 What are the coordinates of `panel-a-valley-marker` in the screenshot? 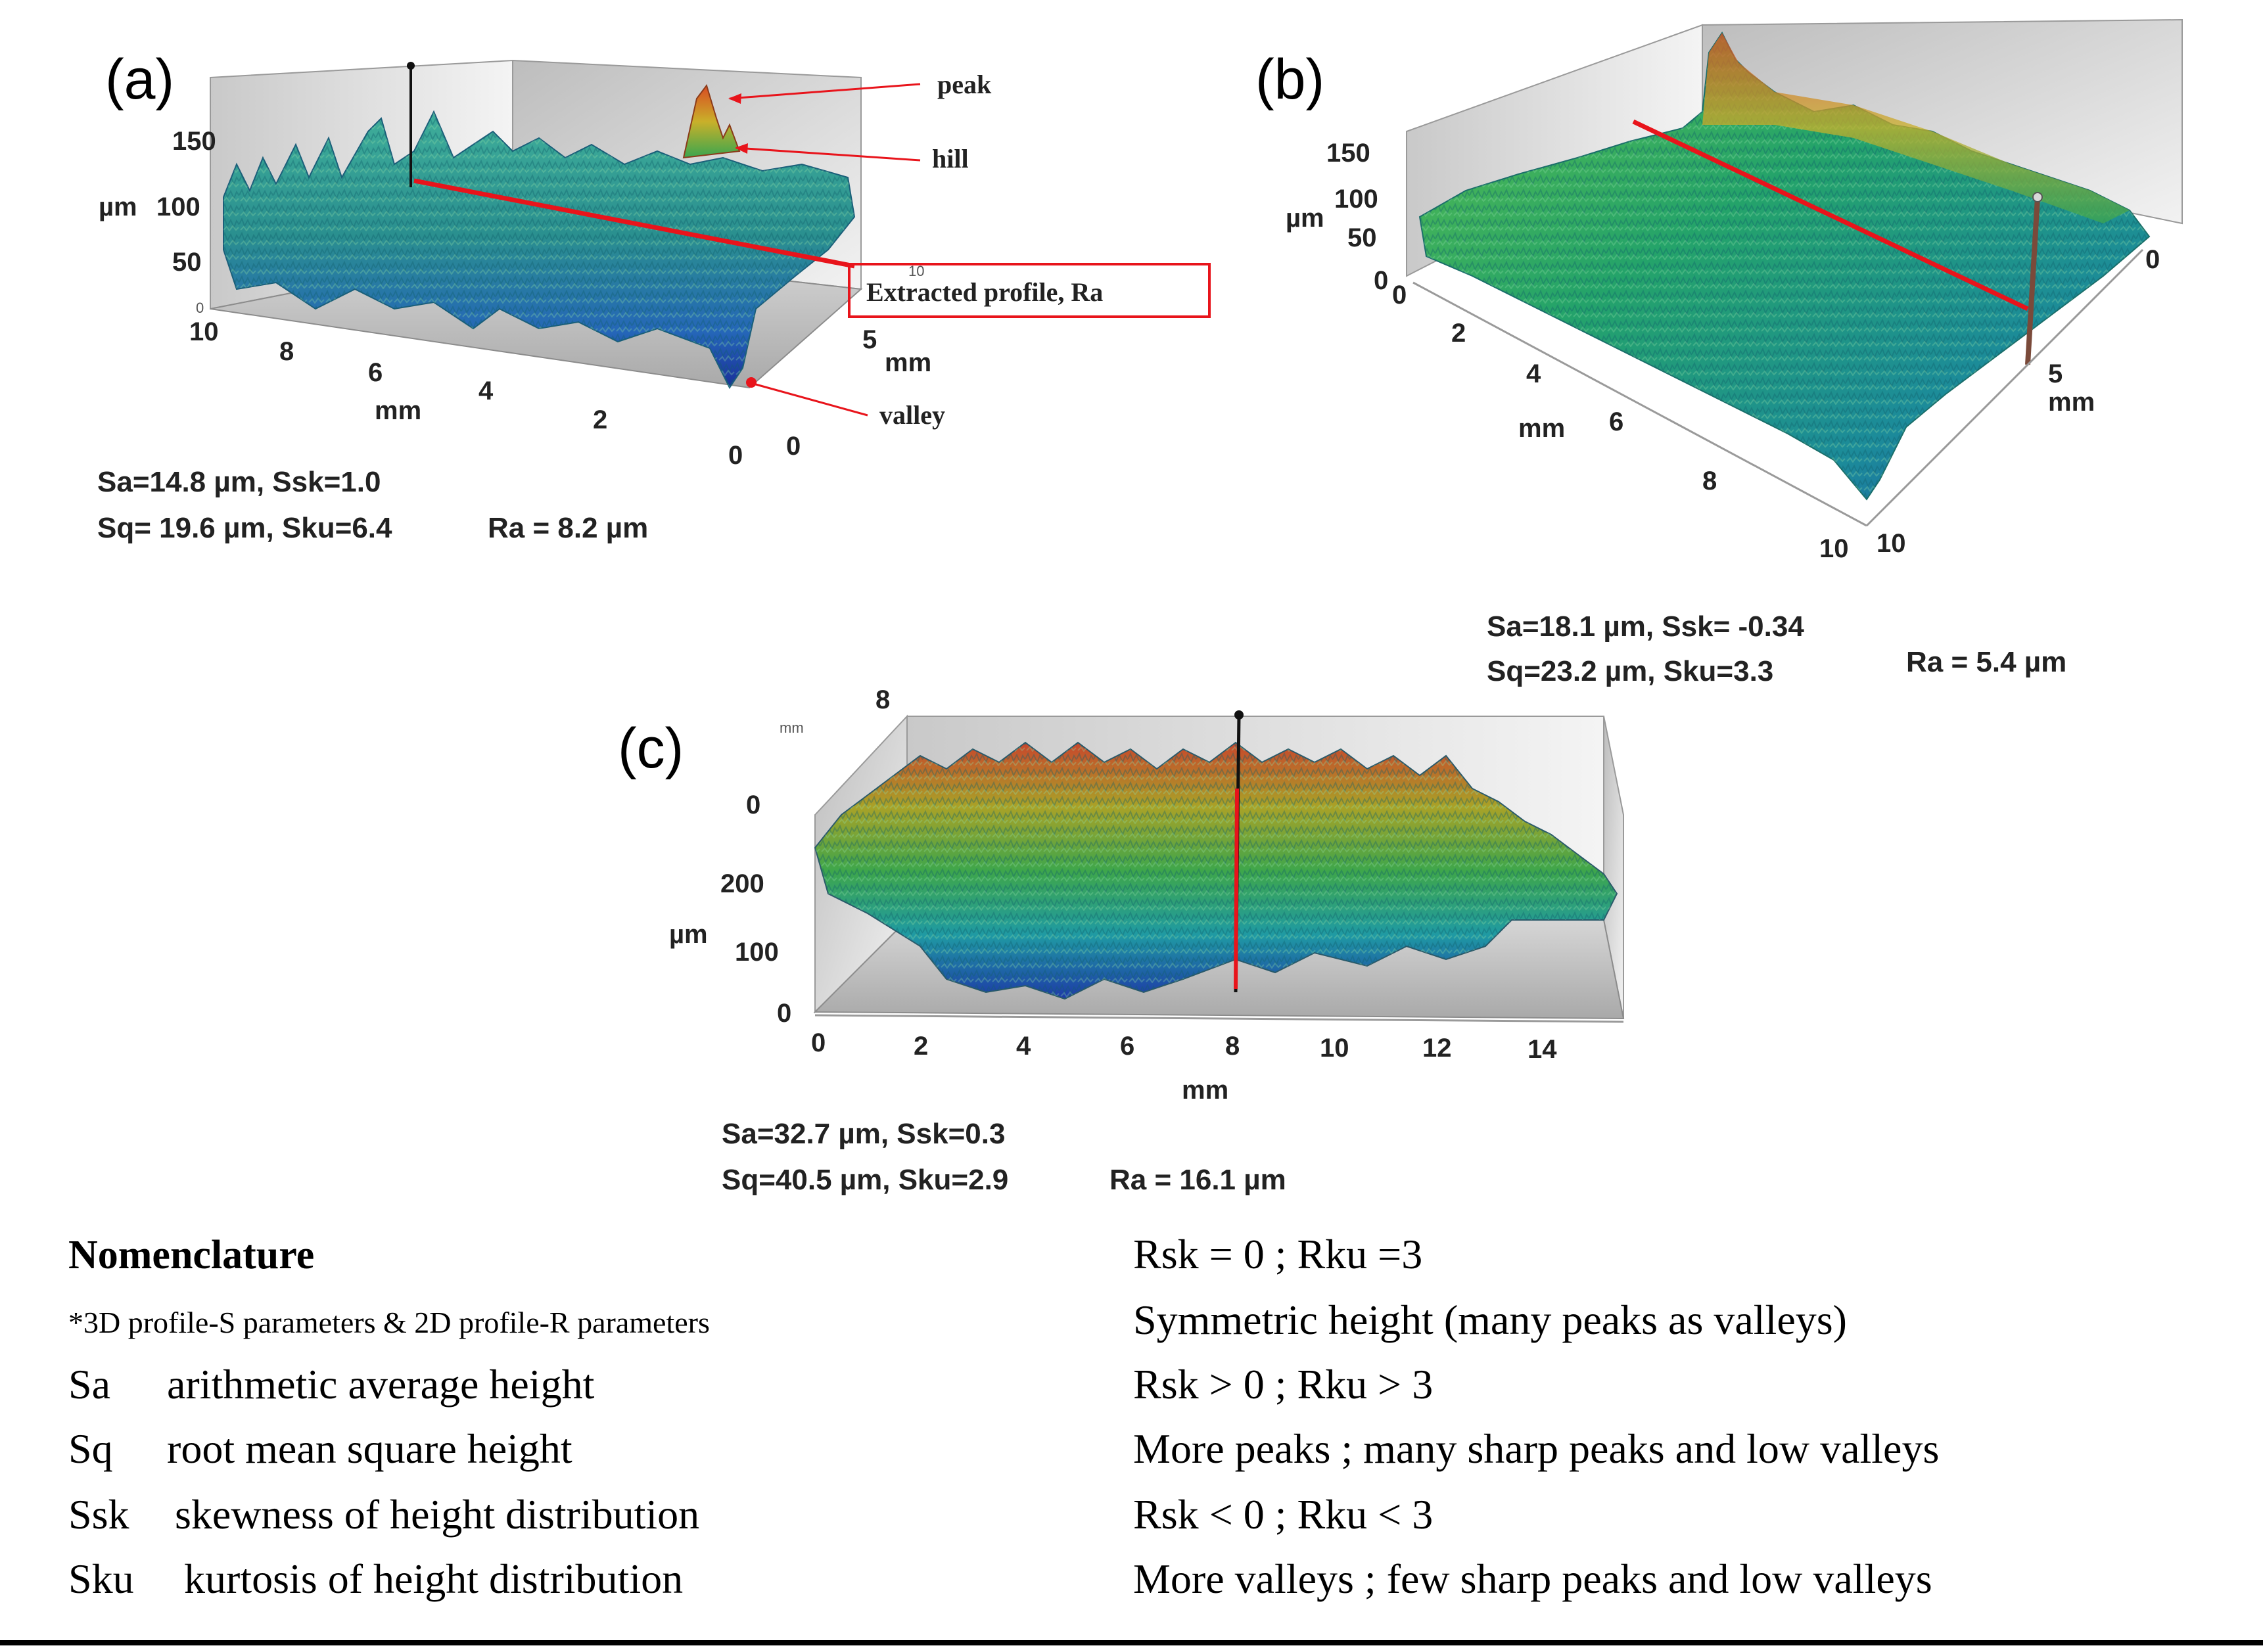 It's located at (751, 382).